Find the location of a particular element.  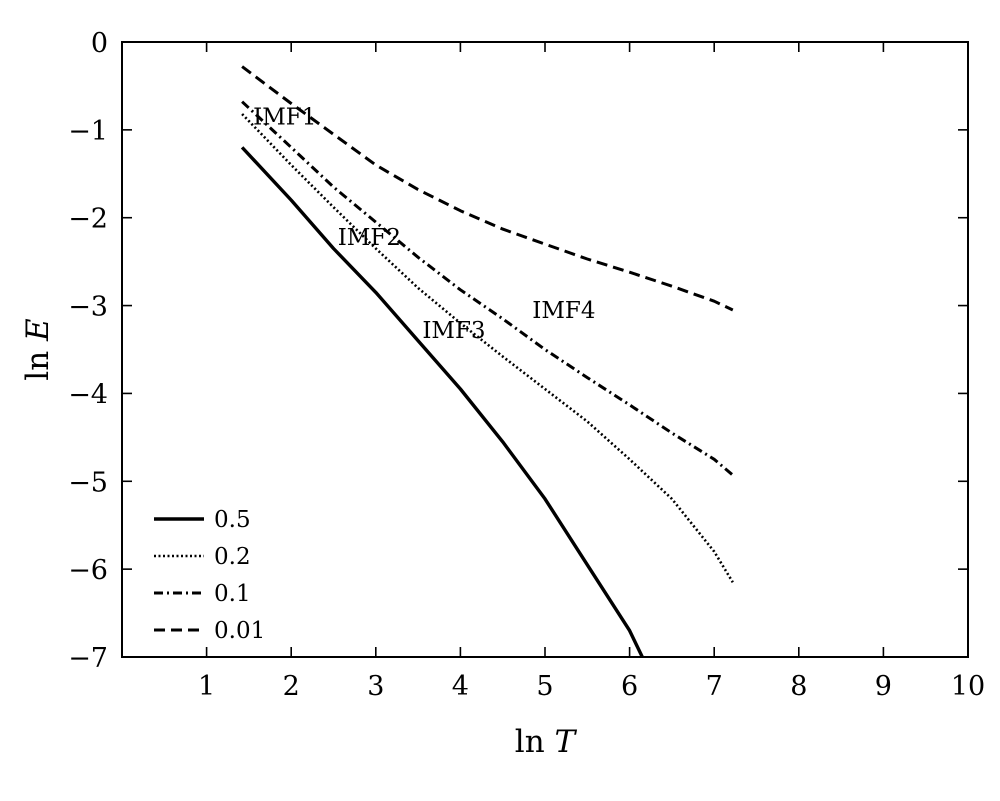

x-tick-label: 1 is located at coordinates (206, 686).